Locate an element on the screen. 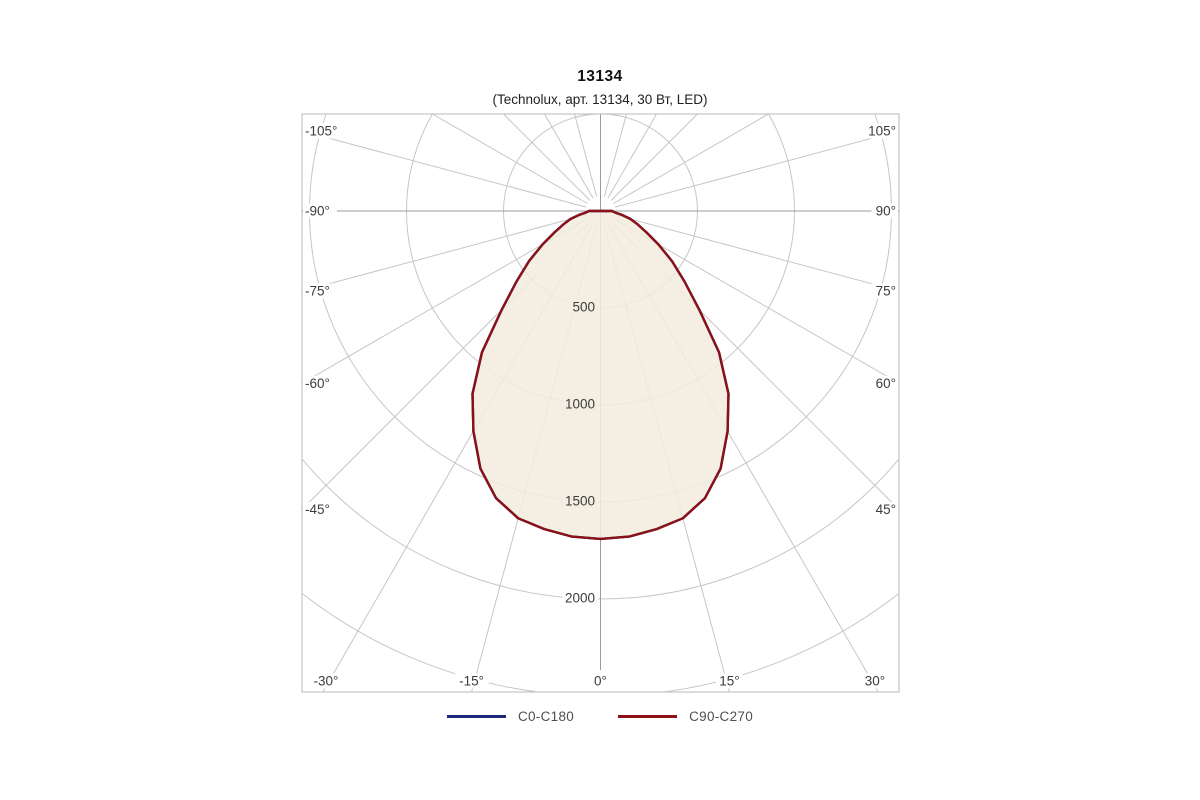  angle-label: 105° is located at coordinates (882, 131).